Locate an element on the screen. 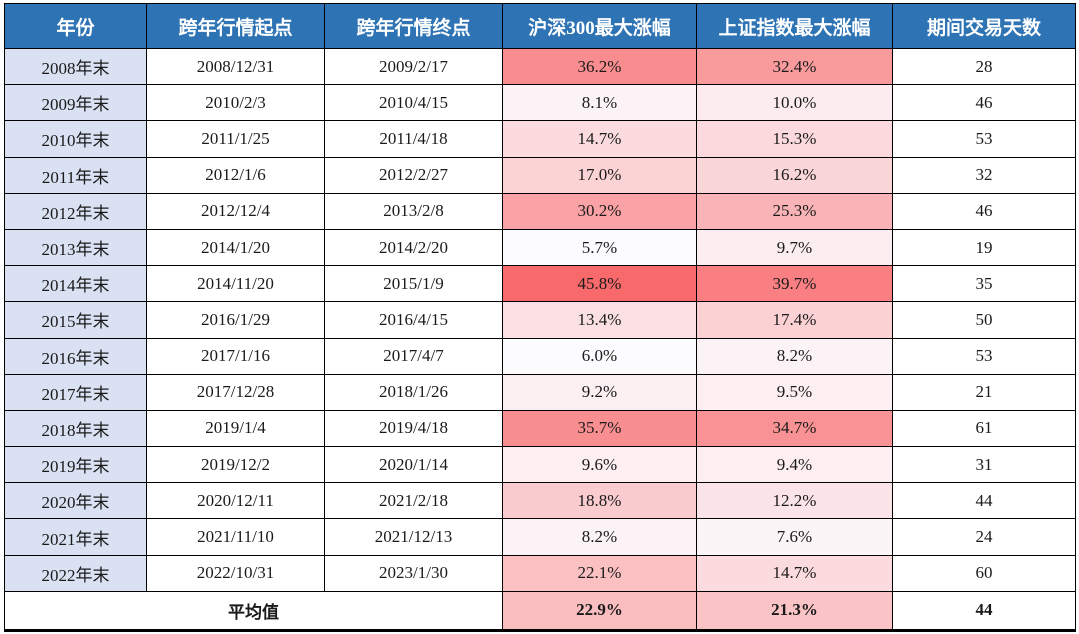  rally-end-cell: 2021/2/18 is located at coordinates (413, 501).